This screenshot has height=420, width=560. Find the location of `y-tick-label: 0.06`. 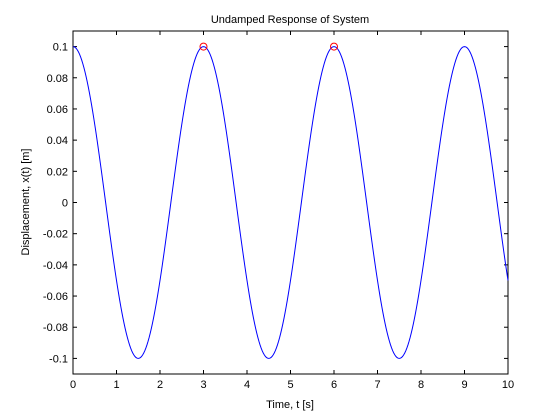

y-tick-label: 0.06 is located at coordinates (57, 110).